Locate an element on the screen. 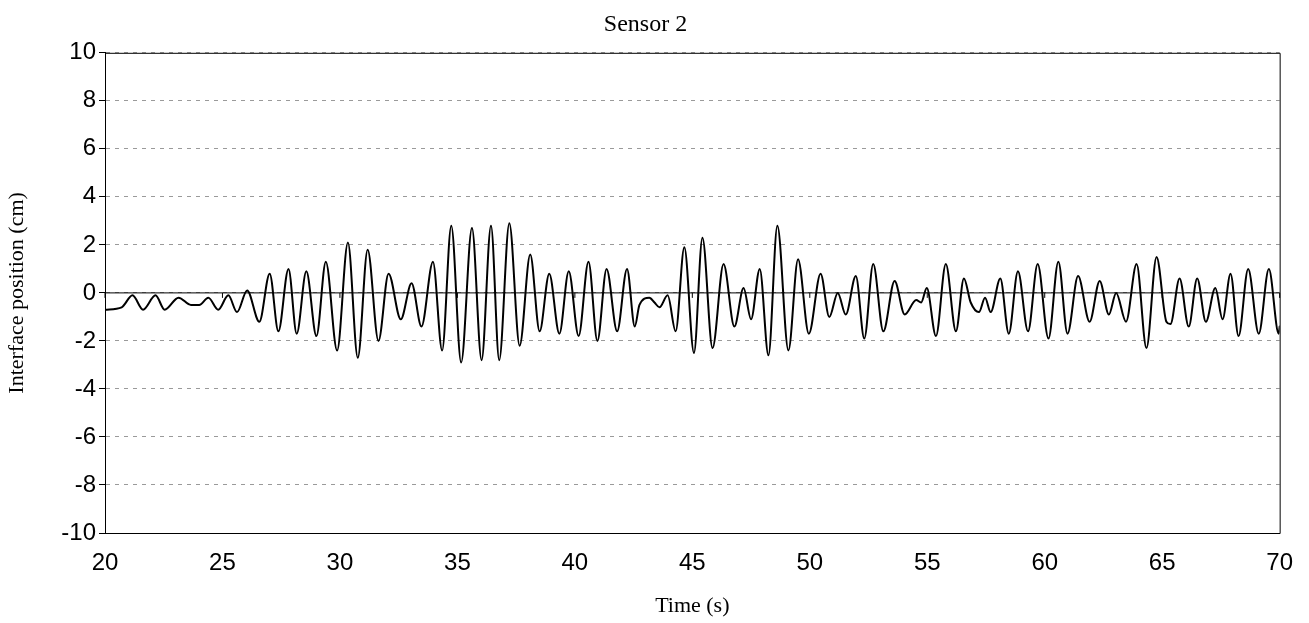 The image size is (1309, 623). y-tick-label: 2 is located at coordinates (89, 243).